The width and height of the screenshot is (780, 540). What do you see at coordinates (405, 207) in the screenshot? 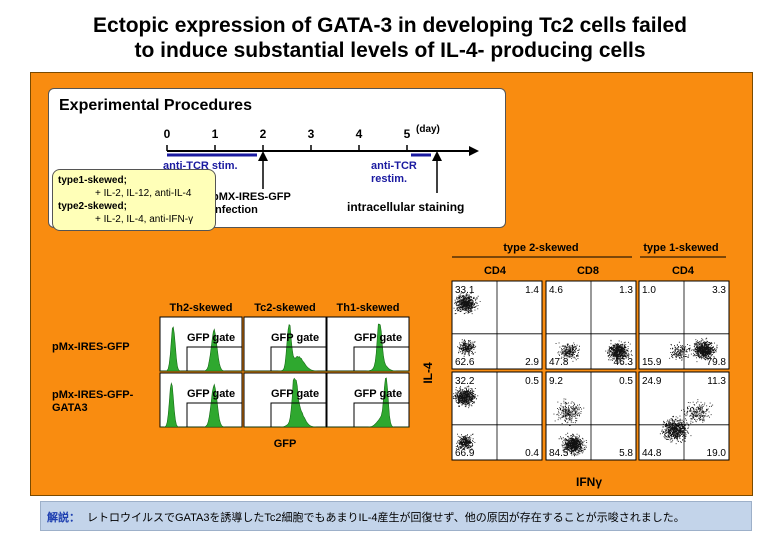
I see `staining-label: intracellular staining` at bounding box center [405, 207].